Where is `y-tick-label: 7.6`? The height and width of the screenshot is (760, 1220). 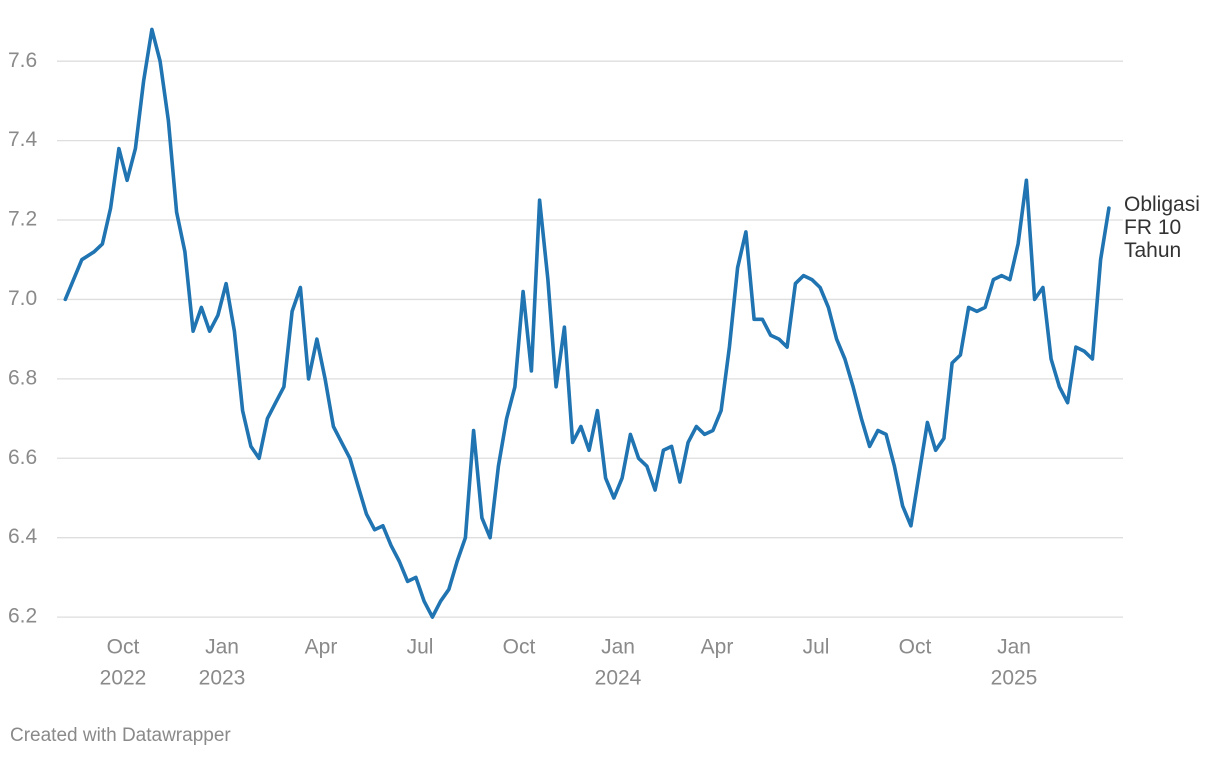 y-tick-label: 7.6 is located at coordinates (22, 60).